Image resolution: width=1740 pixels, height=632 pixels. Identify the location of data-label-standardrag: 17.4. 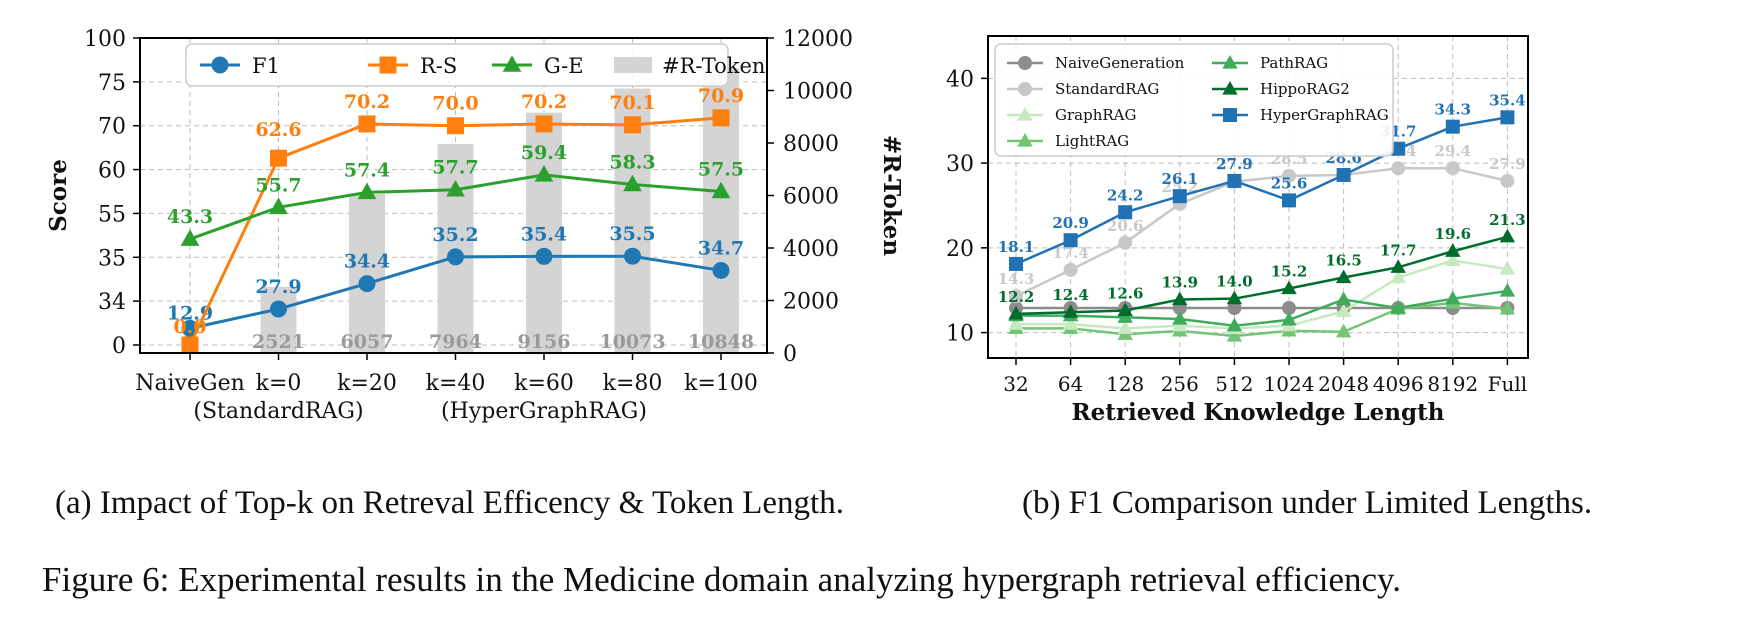
(1070, 253).